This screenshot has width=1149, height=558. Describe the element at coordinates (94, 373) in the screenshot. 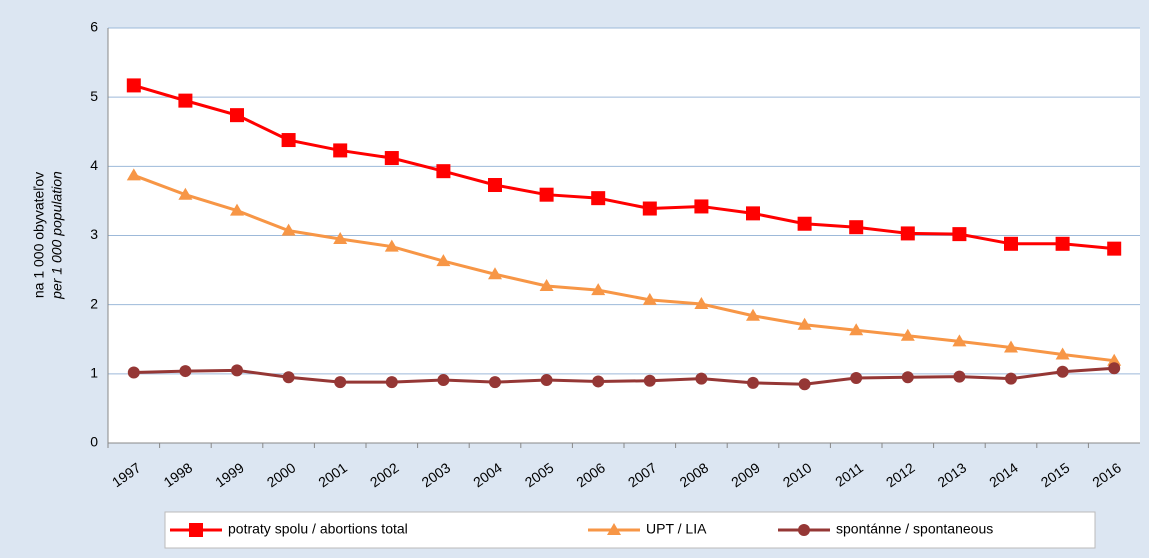

I see `y-tick-label: 1` at that location.